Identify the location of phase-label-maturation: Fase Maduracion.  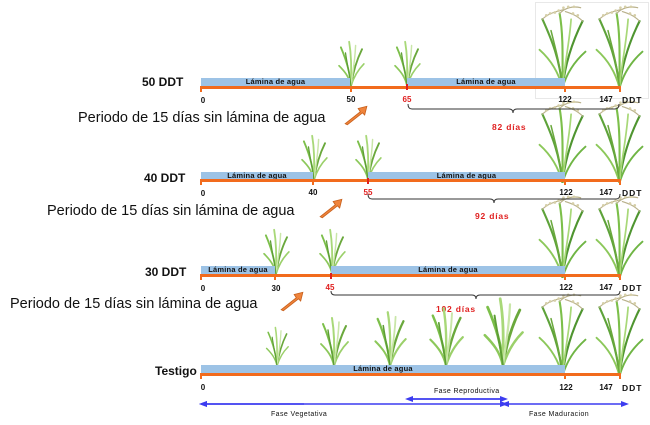
(559, 414).